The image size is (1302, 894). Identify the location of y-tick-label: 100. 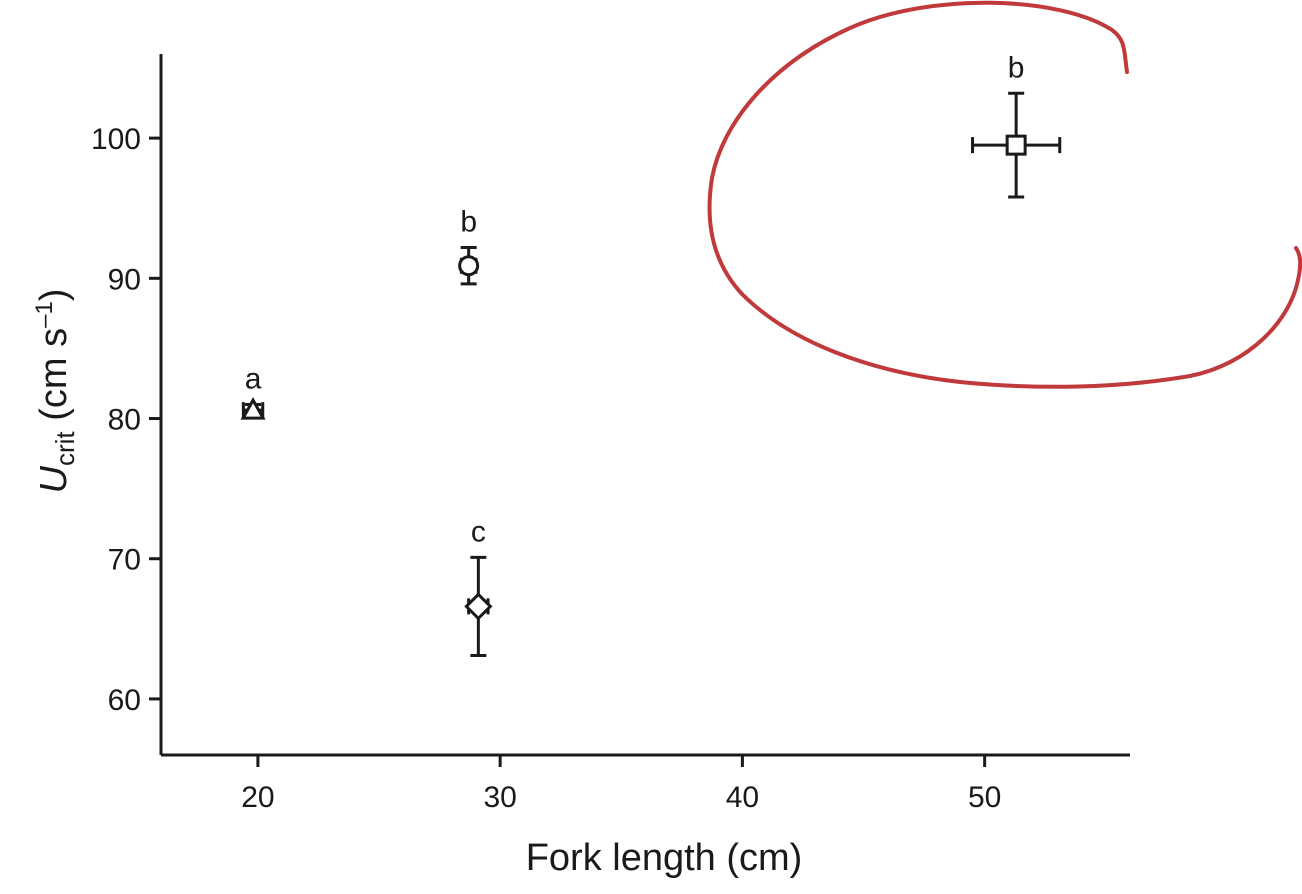
(116, 139).